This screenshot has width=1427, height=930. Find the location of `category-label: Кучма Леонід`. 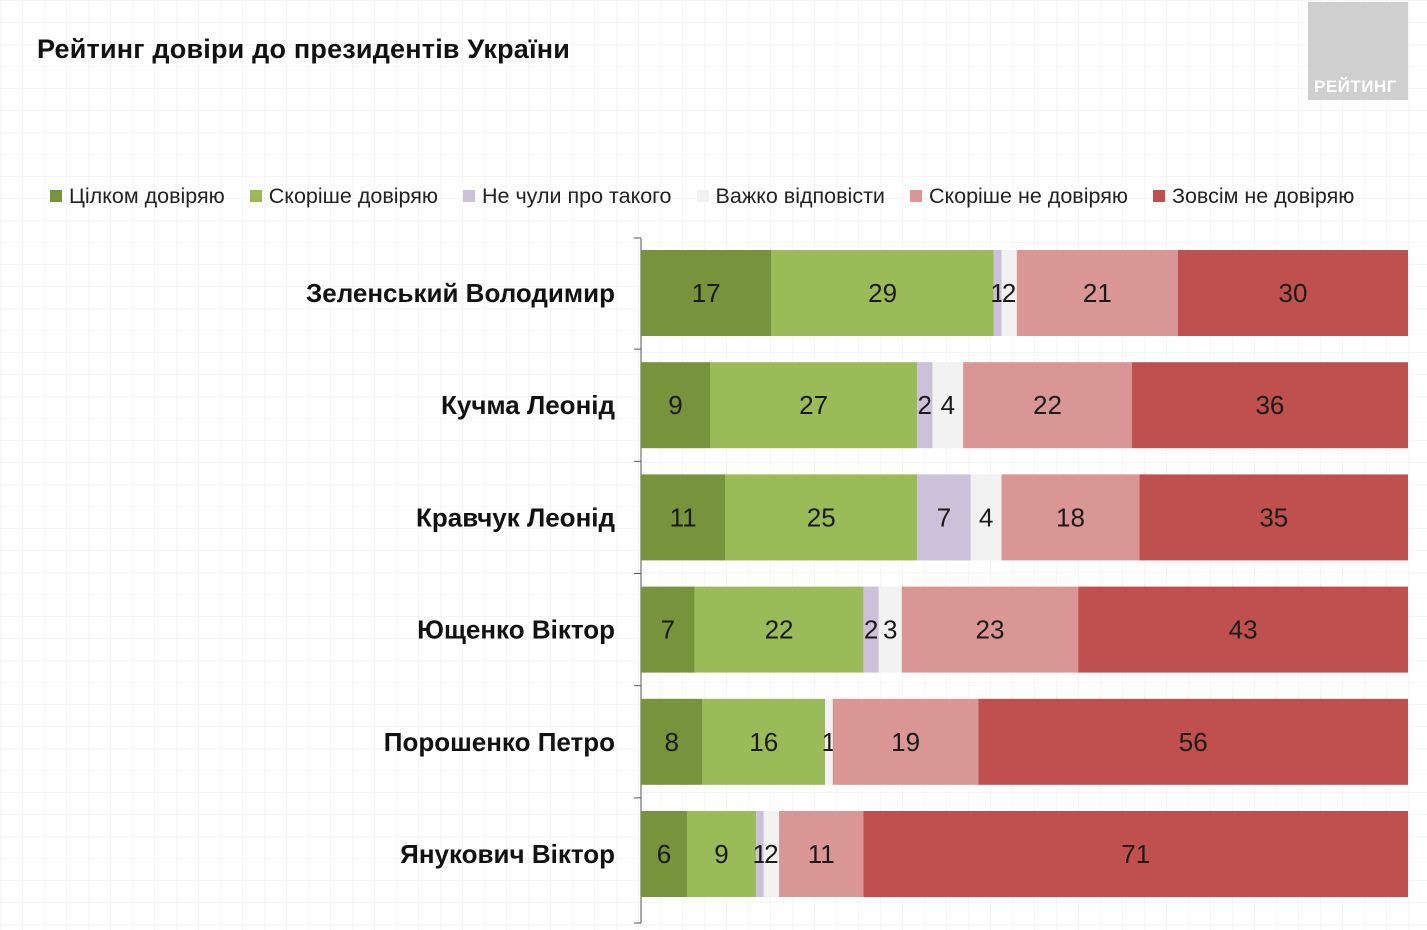

category-label: Кучма Леонід is located at coordinates (528, 405).